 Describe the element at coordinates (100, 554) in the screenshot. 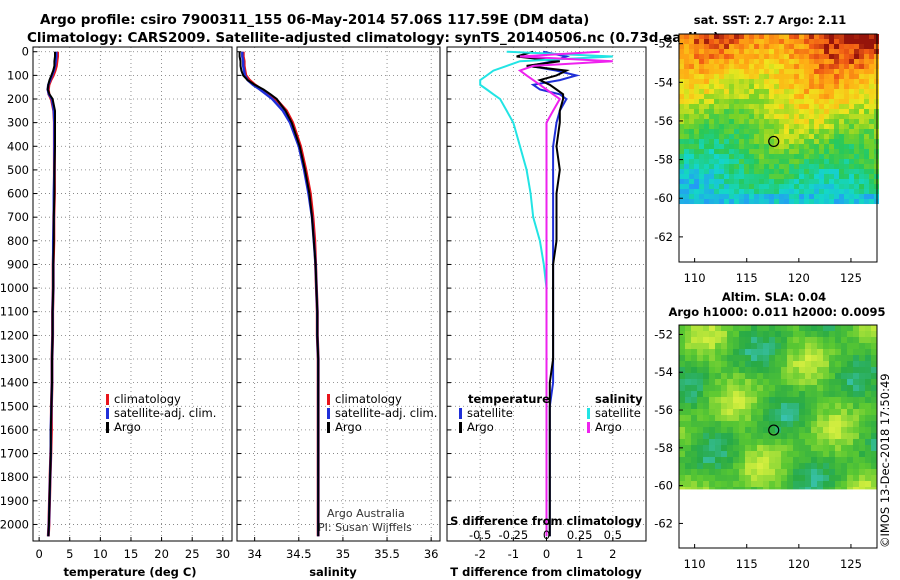

I see `x-tick-label: 10` at that location.